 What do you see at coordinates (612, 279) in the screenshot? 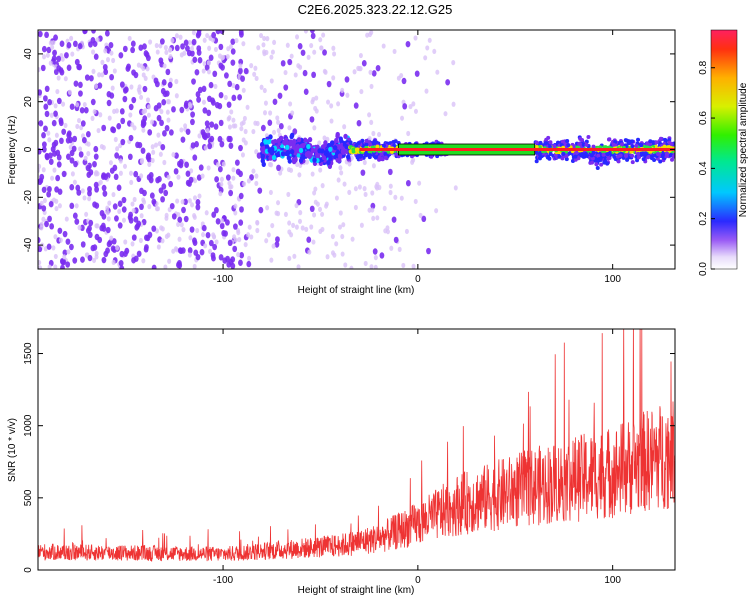
I see `x-tick-label: 100` at bounding box center [612, 279].